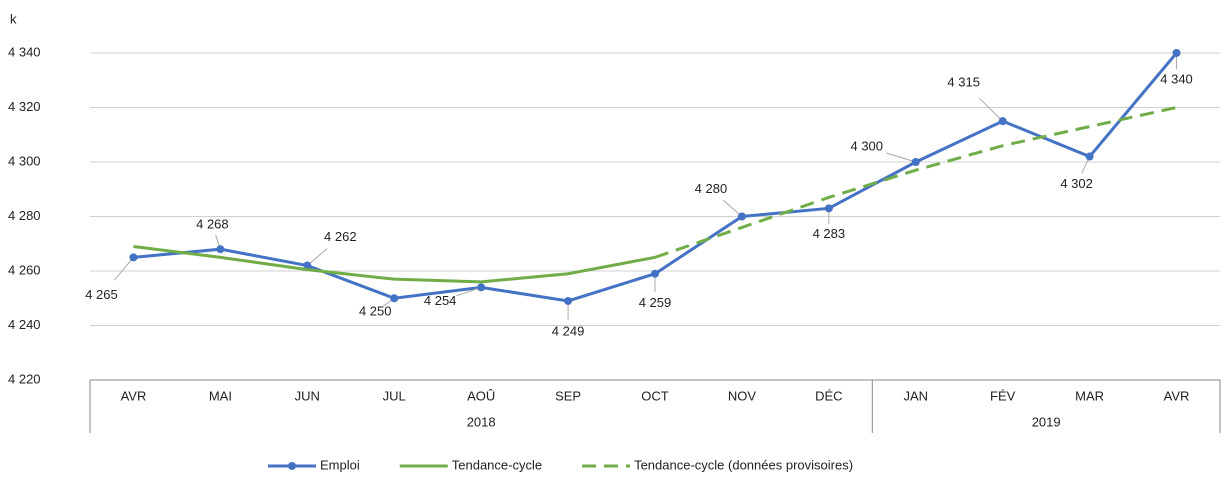  What do you see at coordinates (394, 395) in the screenshot?
I see `x-tick-label: JUL` at bounding box center [394, 395].